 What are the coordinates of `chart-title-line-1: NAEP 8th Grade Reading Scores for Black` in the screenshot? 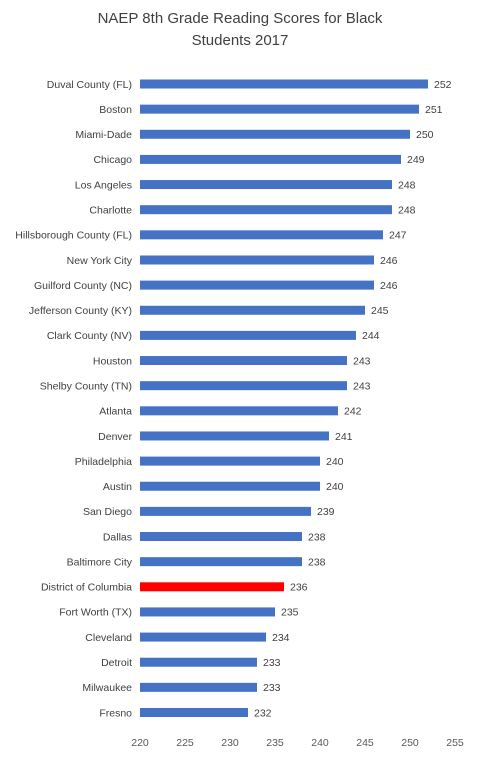 It's located at (240, 18).